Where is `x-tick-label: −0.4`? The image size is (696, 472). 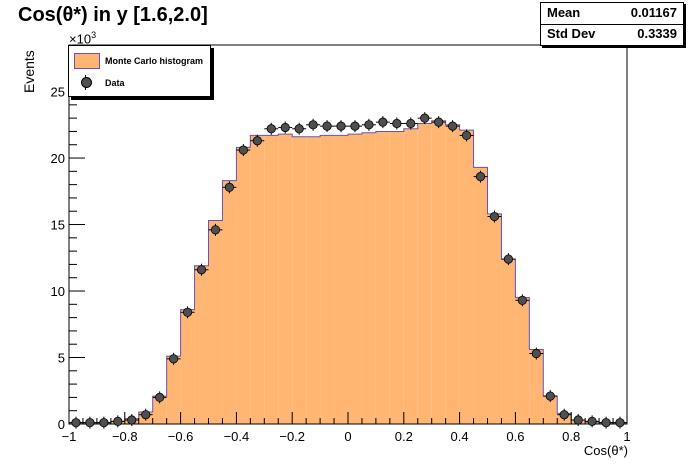 x-tick-label: −0.4 is located at coordinates (237, 436).